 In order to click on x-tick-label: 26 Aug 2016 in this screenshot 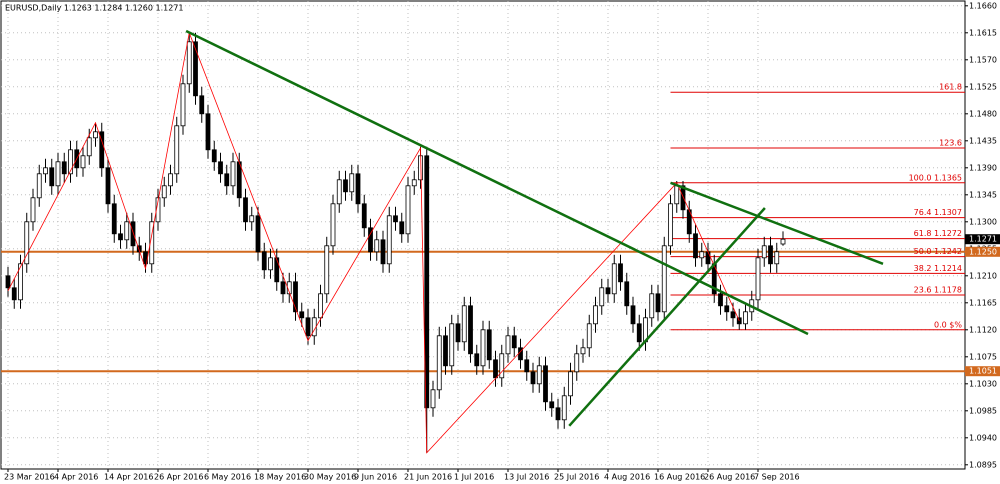, I will do `click(729, 477)`.